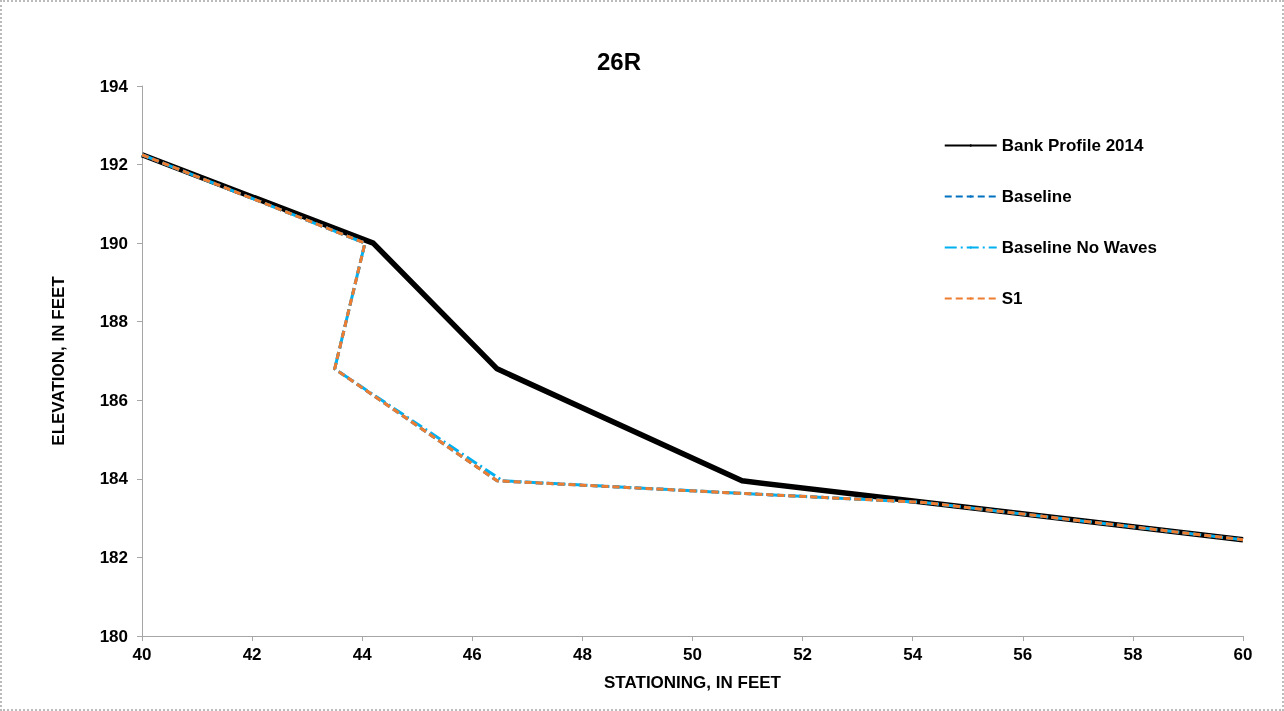 The height and width of the screenshot is (711, 1284). I want to click on x-tick-label: 48, so click(582, 654).